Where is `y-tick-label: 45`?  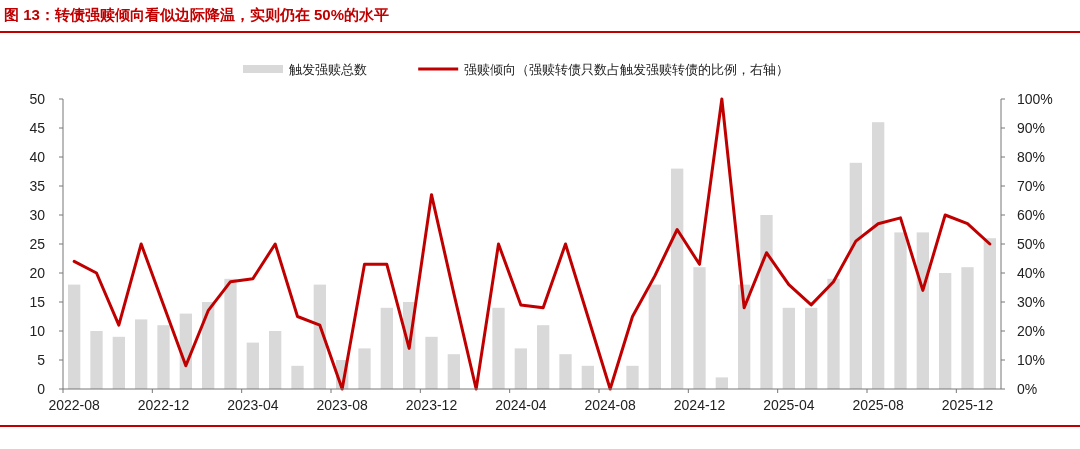
y-tick-label: 45 is located at coordinates (37, 128).